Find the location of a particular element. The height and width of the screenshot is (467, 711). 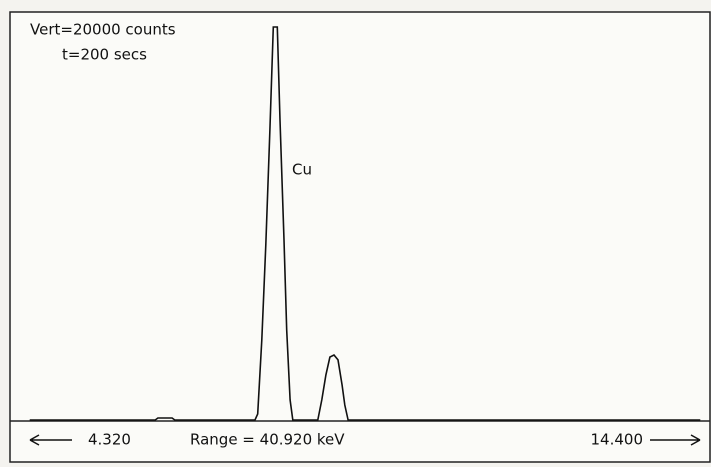

range-label: Range = 40.920 keV is located at coordinates (267, 440).